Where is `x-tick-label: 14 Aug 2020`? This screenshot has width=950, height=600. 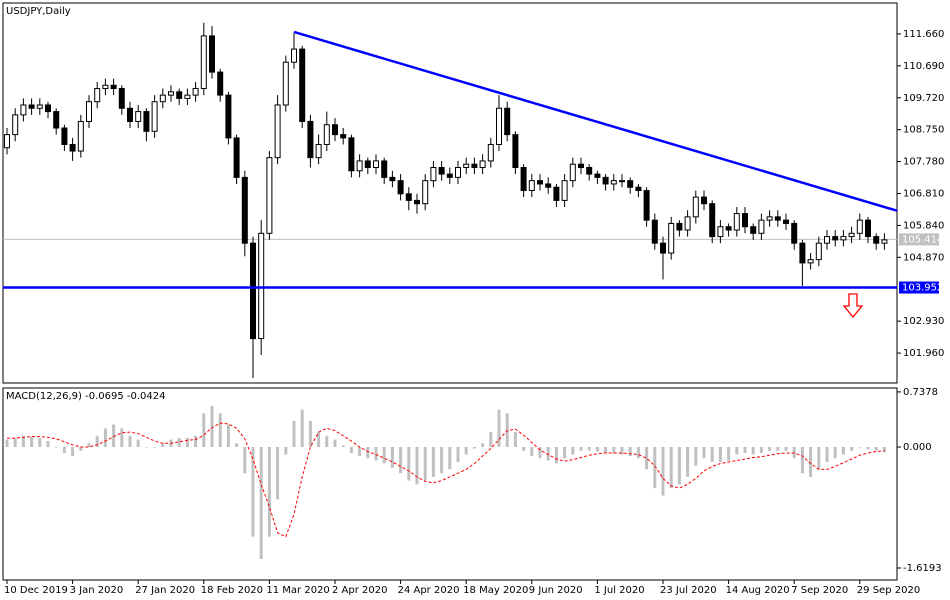 x-tick-label: 14 Aug 2020 is located at coordinates (758, 590).